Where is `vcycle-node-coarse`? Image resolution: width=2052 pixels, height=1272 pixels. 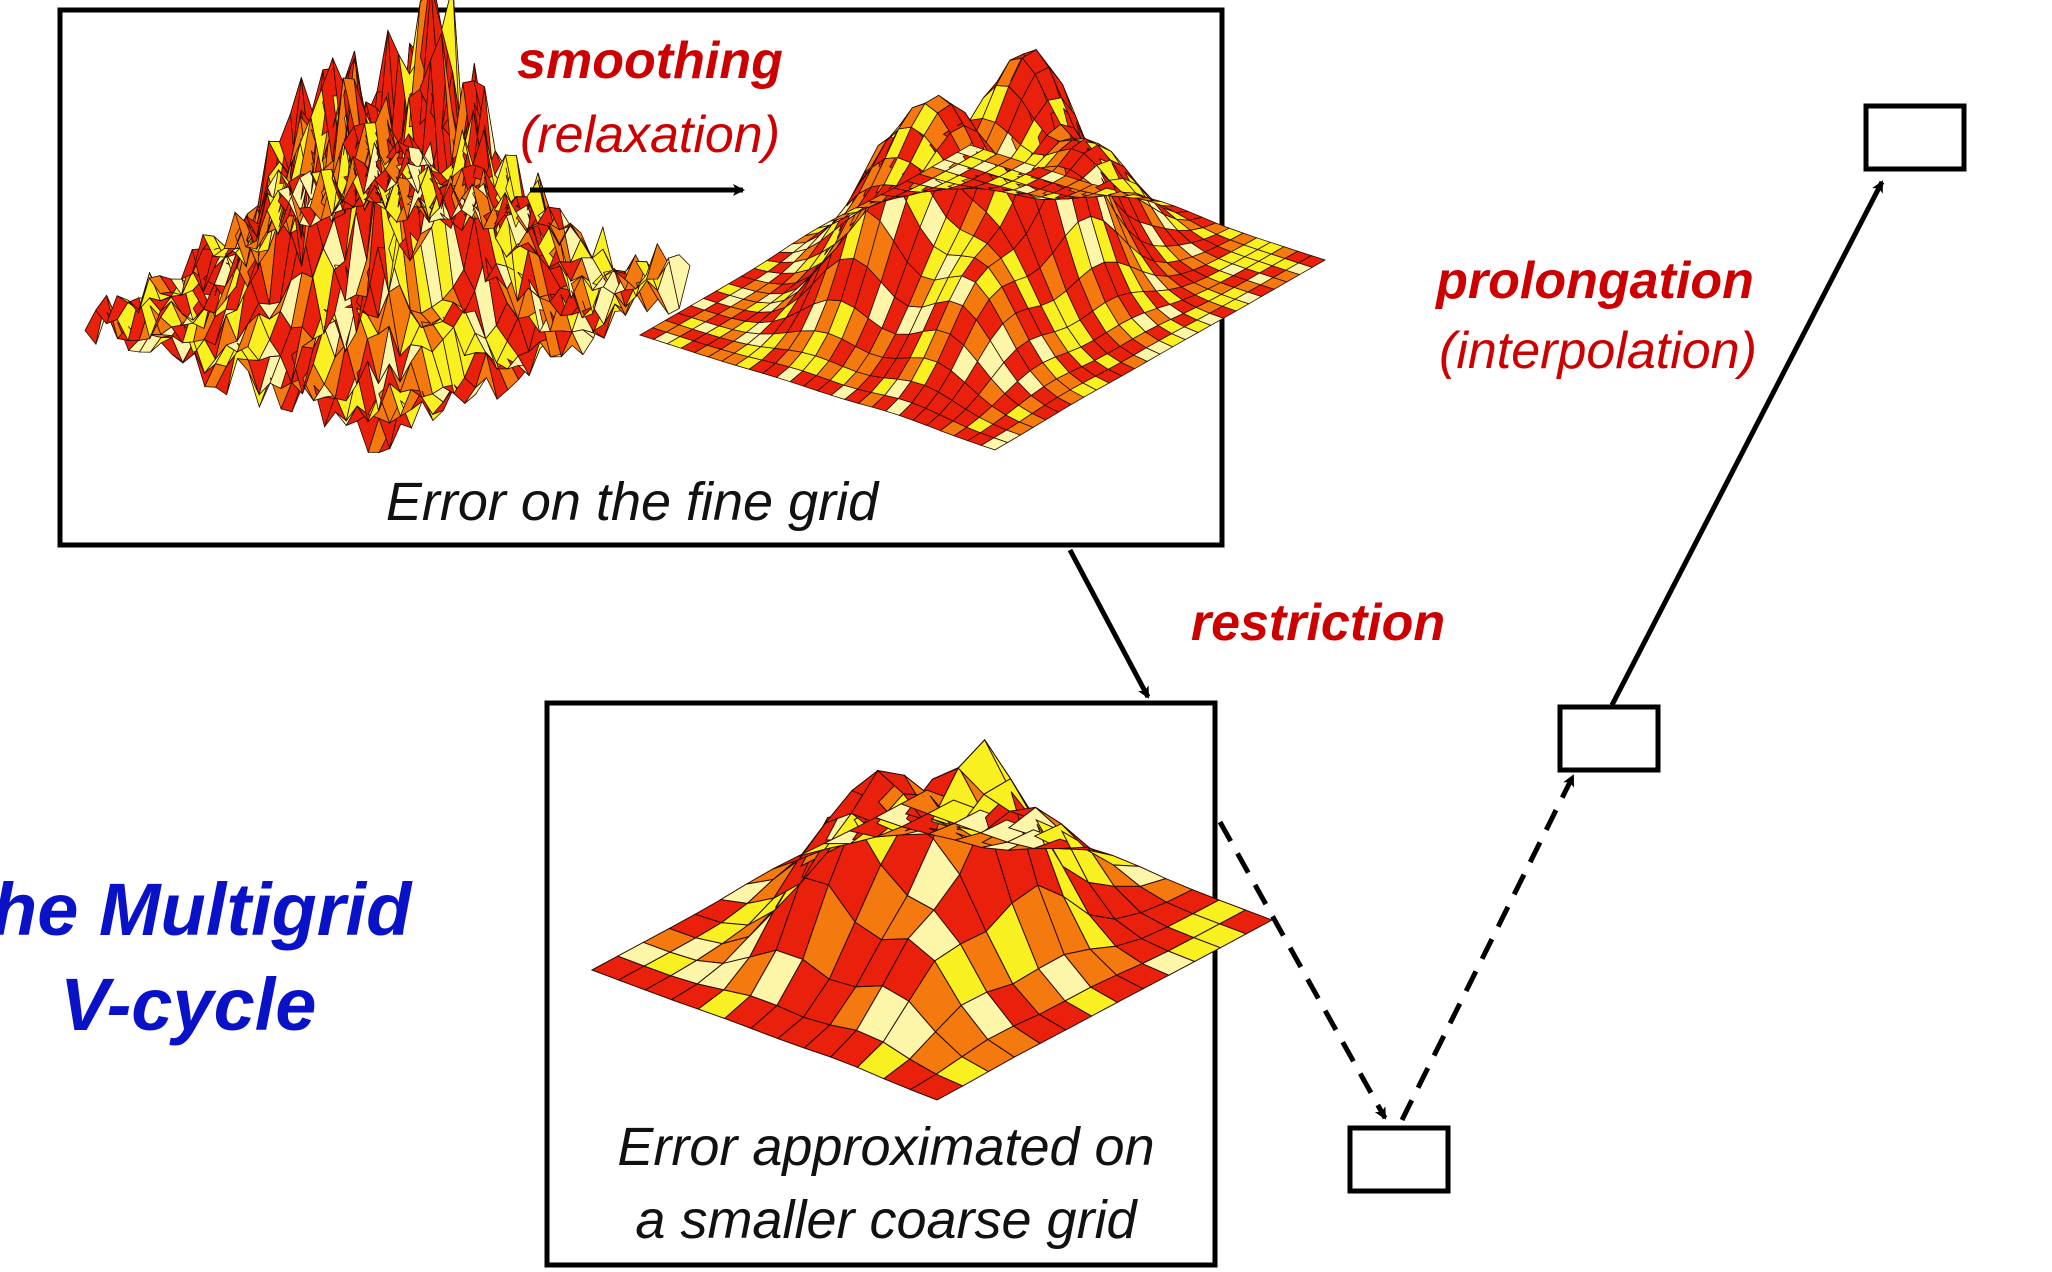
vcycle-node-coarse is located at coordinates (1399, 1159).